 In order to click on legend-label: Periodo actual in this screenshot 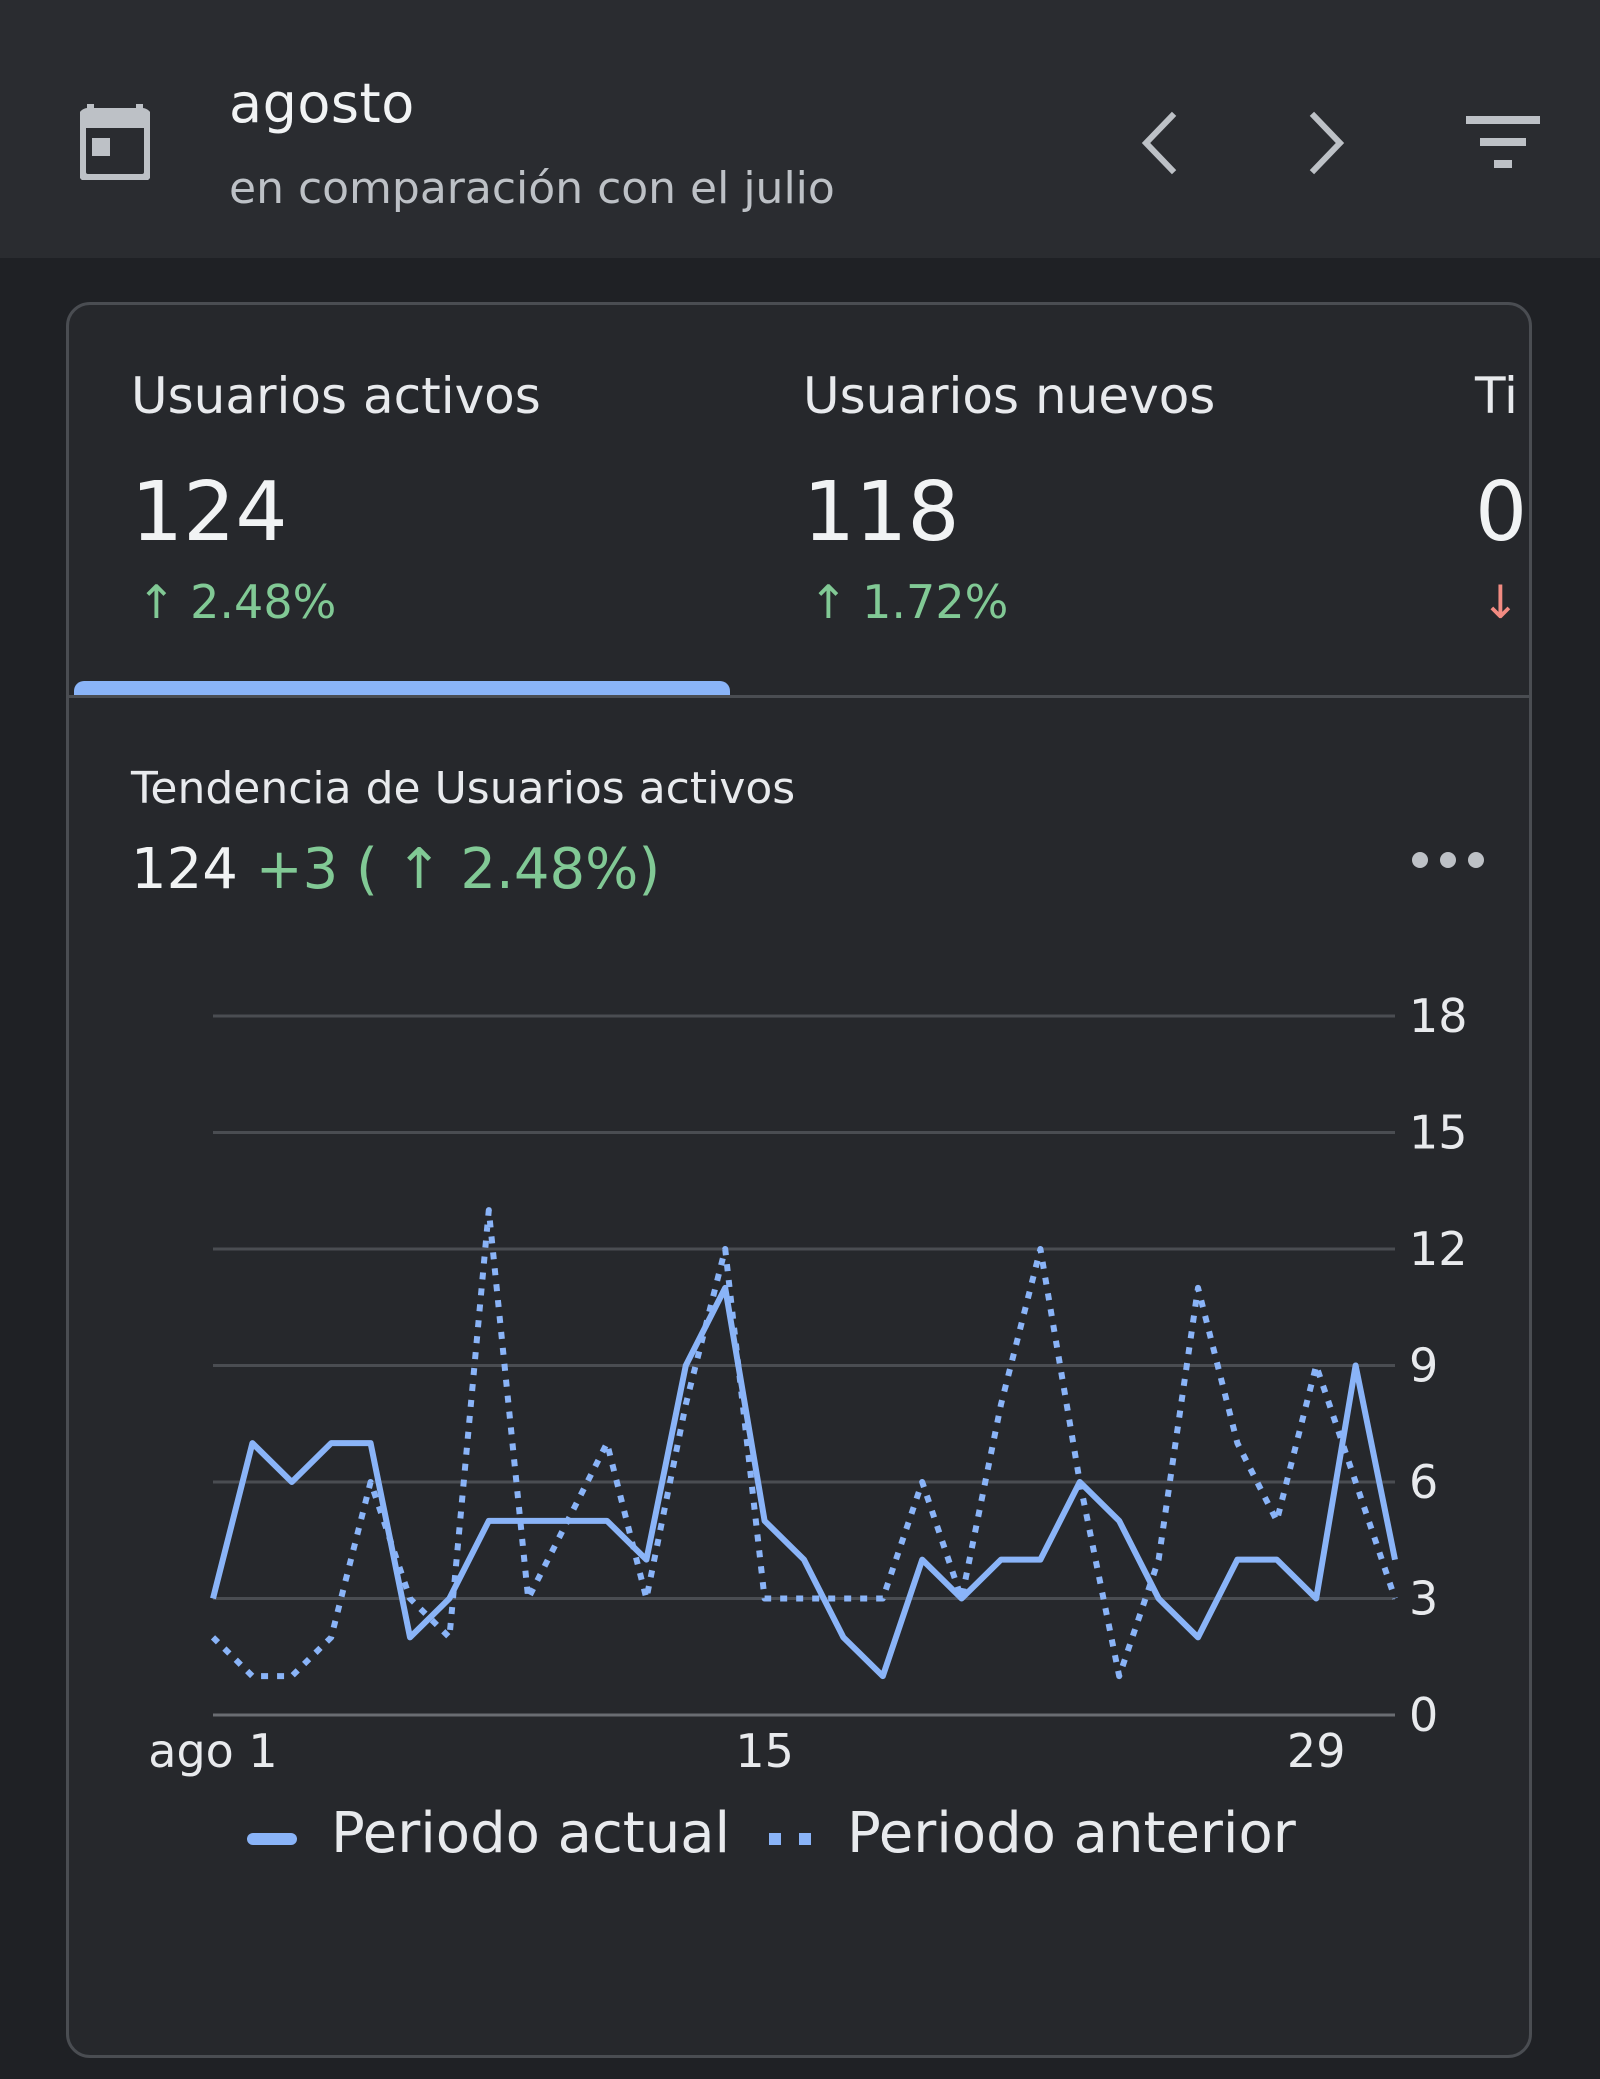, I will do `click(531, 1833)`.